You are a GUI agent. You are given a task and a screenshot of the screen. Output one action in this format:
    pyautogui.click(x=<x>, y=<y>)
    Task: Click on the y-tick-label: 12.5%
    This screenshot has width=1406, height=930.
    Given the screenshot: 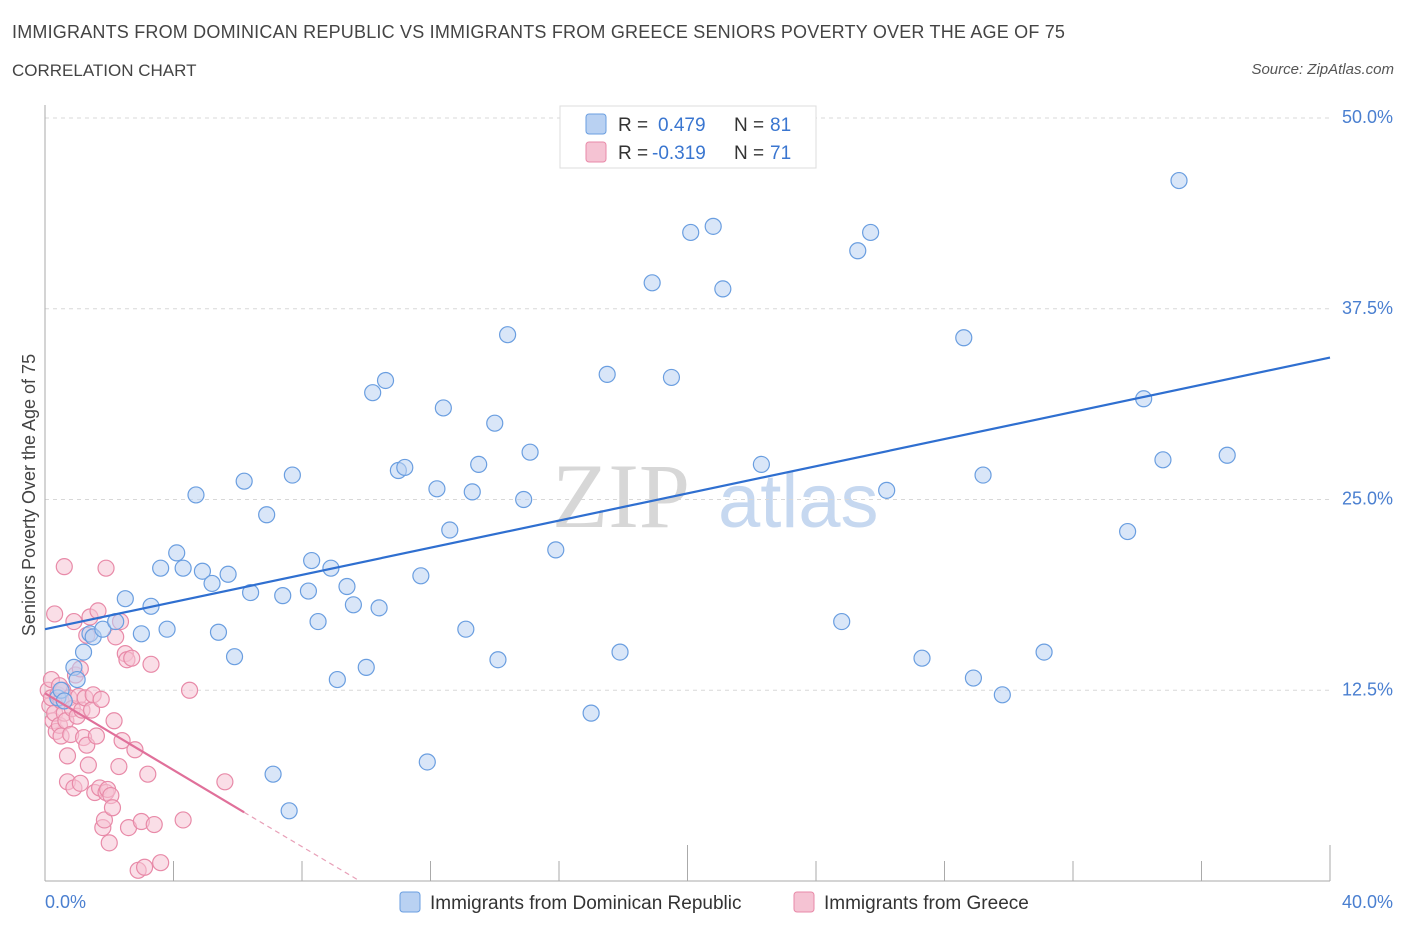 What is the action you would take?
    pyautogui.click(x=1367, y=689)
    